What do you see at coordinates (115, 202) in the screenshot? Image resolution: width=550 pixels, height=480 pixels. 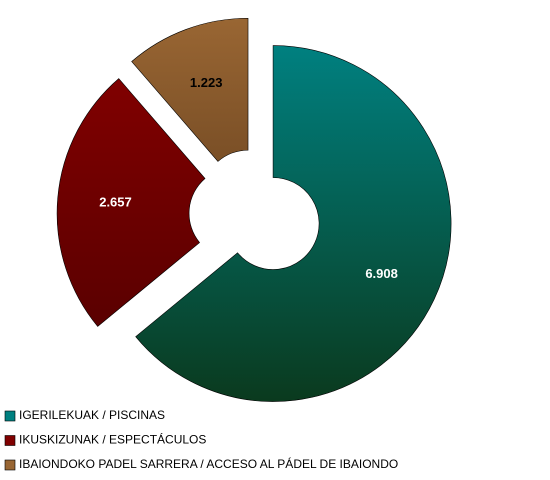 I see `value-label: 2.657` at bounding box center [115, 202].